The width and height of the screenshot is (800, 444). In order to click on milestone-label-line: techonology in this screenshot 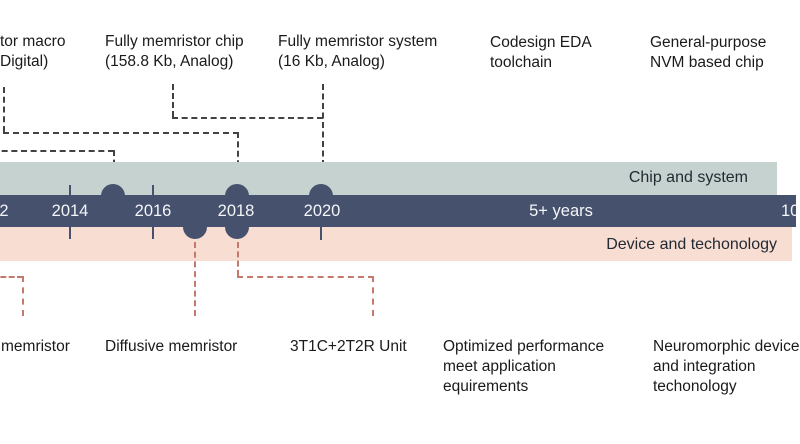, I will do `click(695, 386)`.